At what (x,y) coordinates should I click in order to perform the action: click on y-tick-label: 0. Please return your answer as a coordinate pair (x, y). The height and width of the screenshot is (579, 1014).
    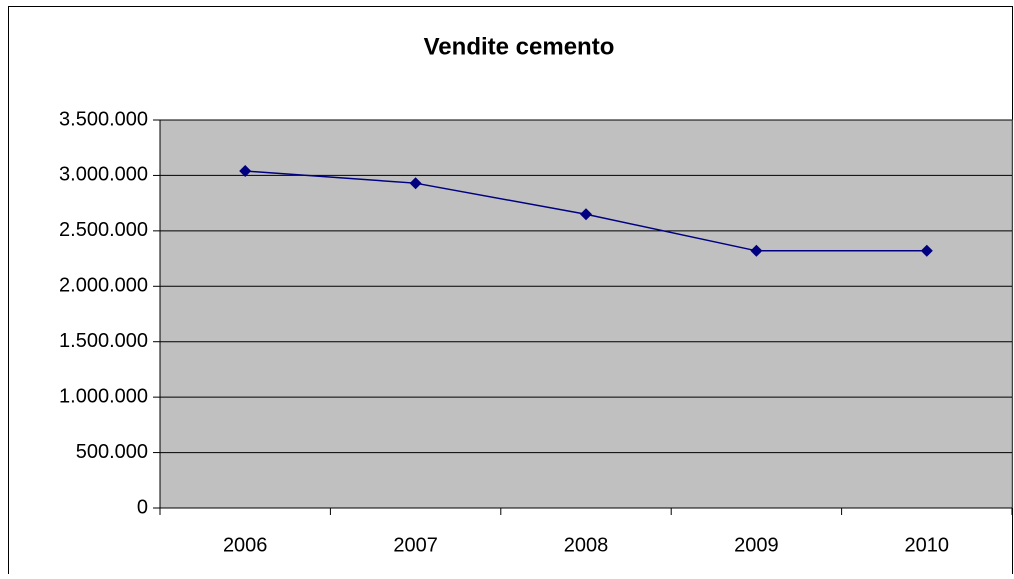
    Looking at the image, I should click on (142, 507).